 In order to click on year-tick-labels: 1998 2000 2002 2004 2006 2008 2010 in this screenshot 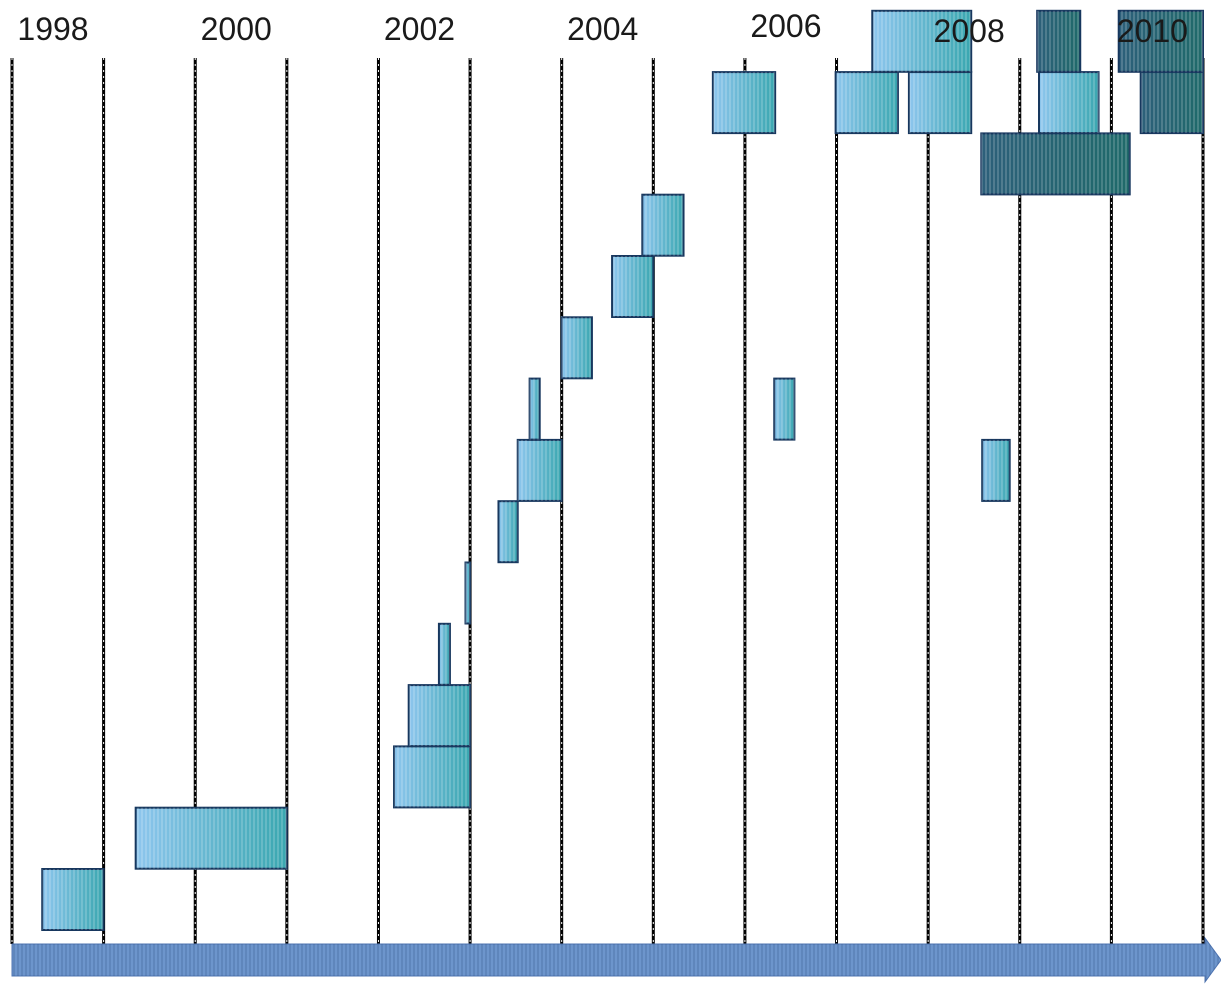, I will do `click(602, 28)`.